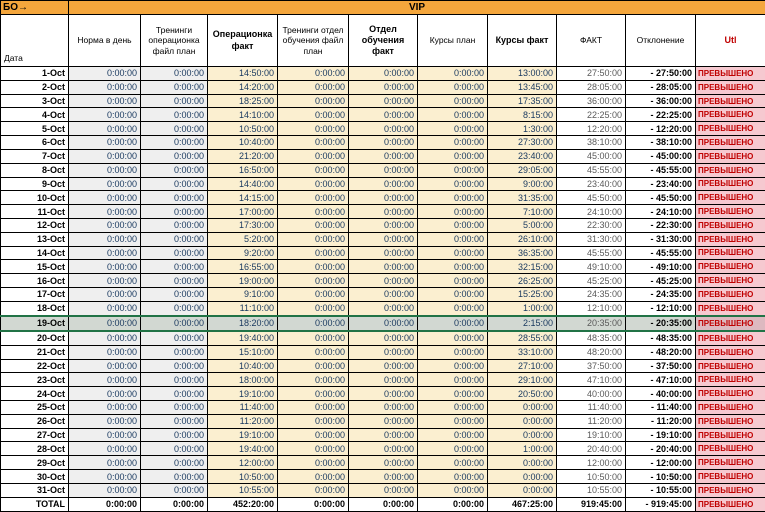 This screenshot has height=512, width=765. What do you see at coordinates (660, 253) in the screenshot?
I see `value-cell: - 45:55:00` at bounding box center [660, 253].